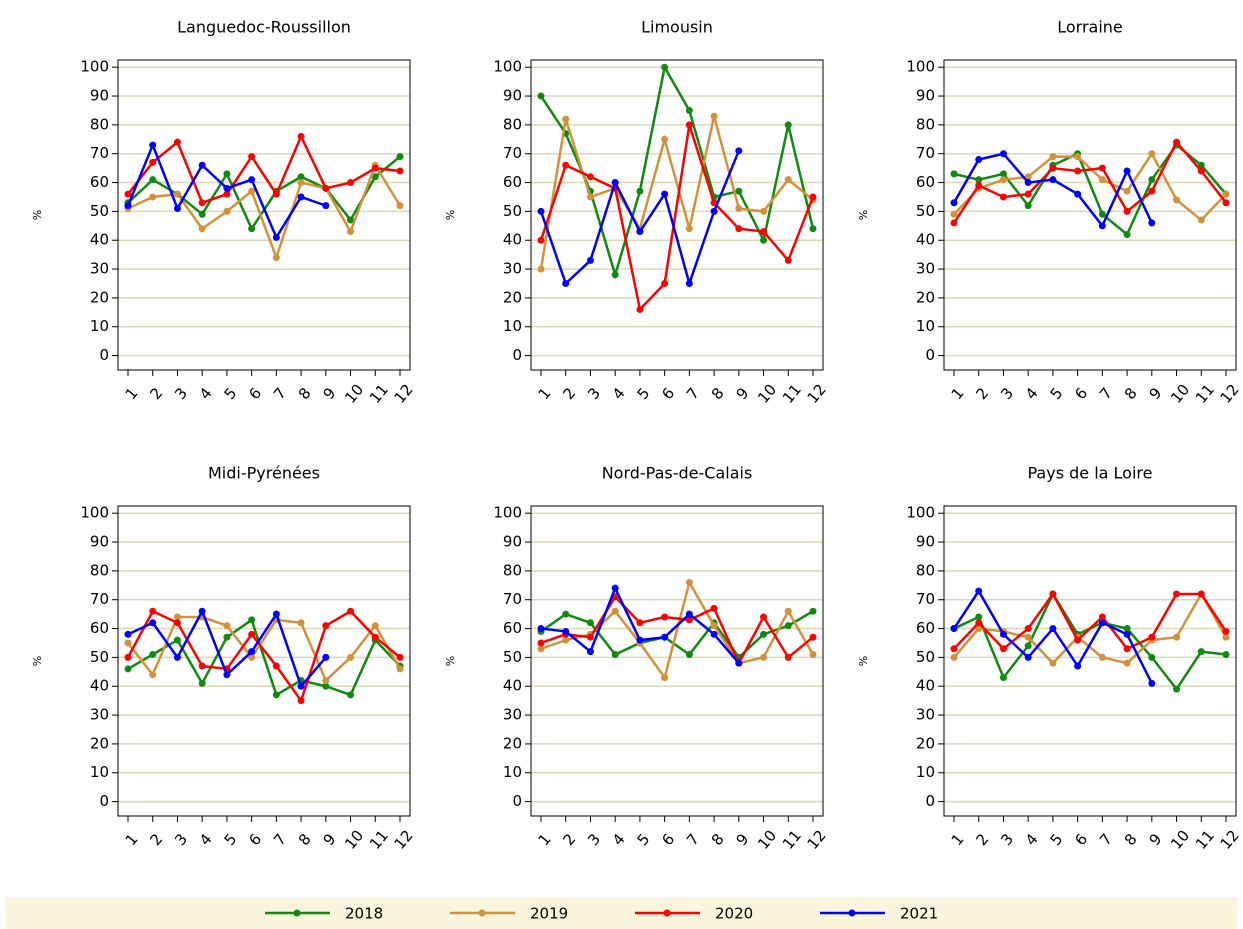 This screenshot has height=929, width=1243. I want to click on x-tick-label: 2, so click(982, 839).